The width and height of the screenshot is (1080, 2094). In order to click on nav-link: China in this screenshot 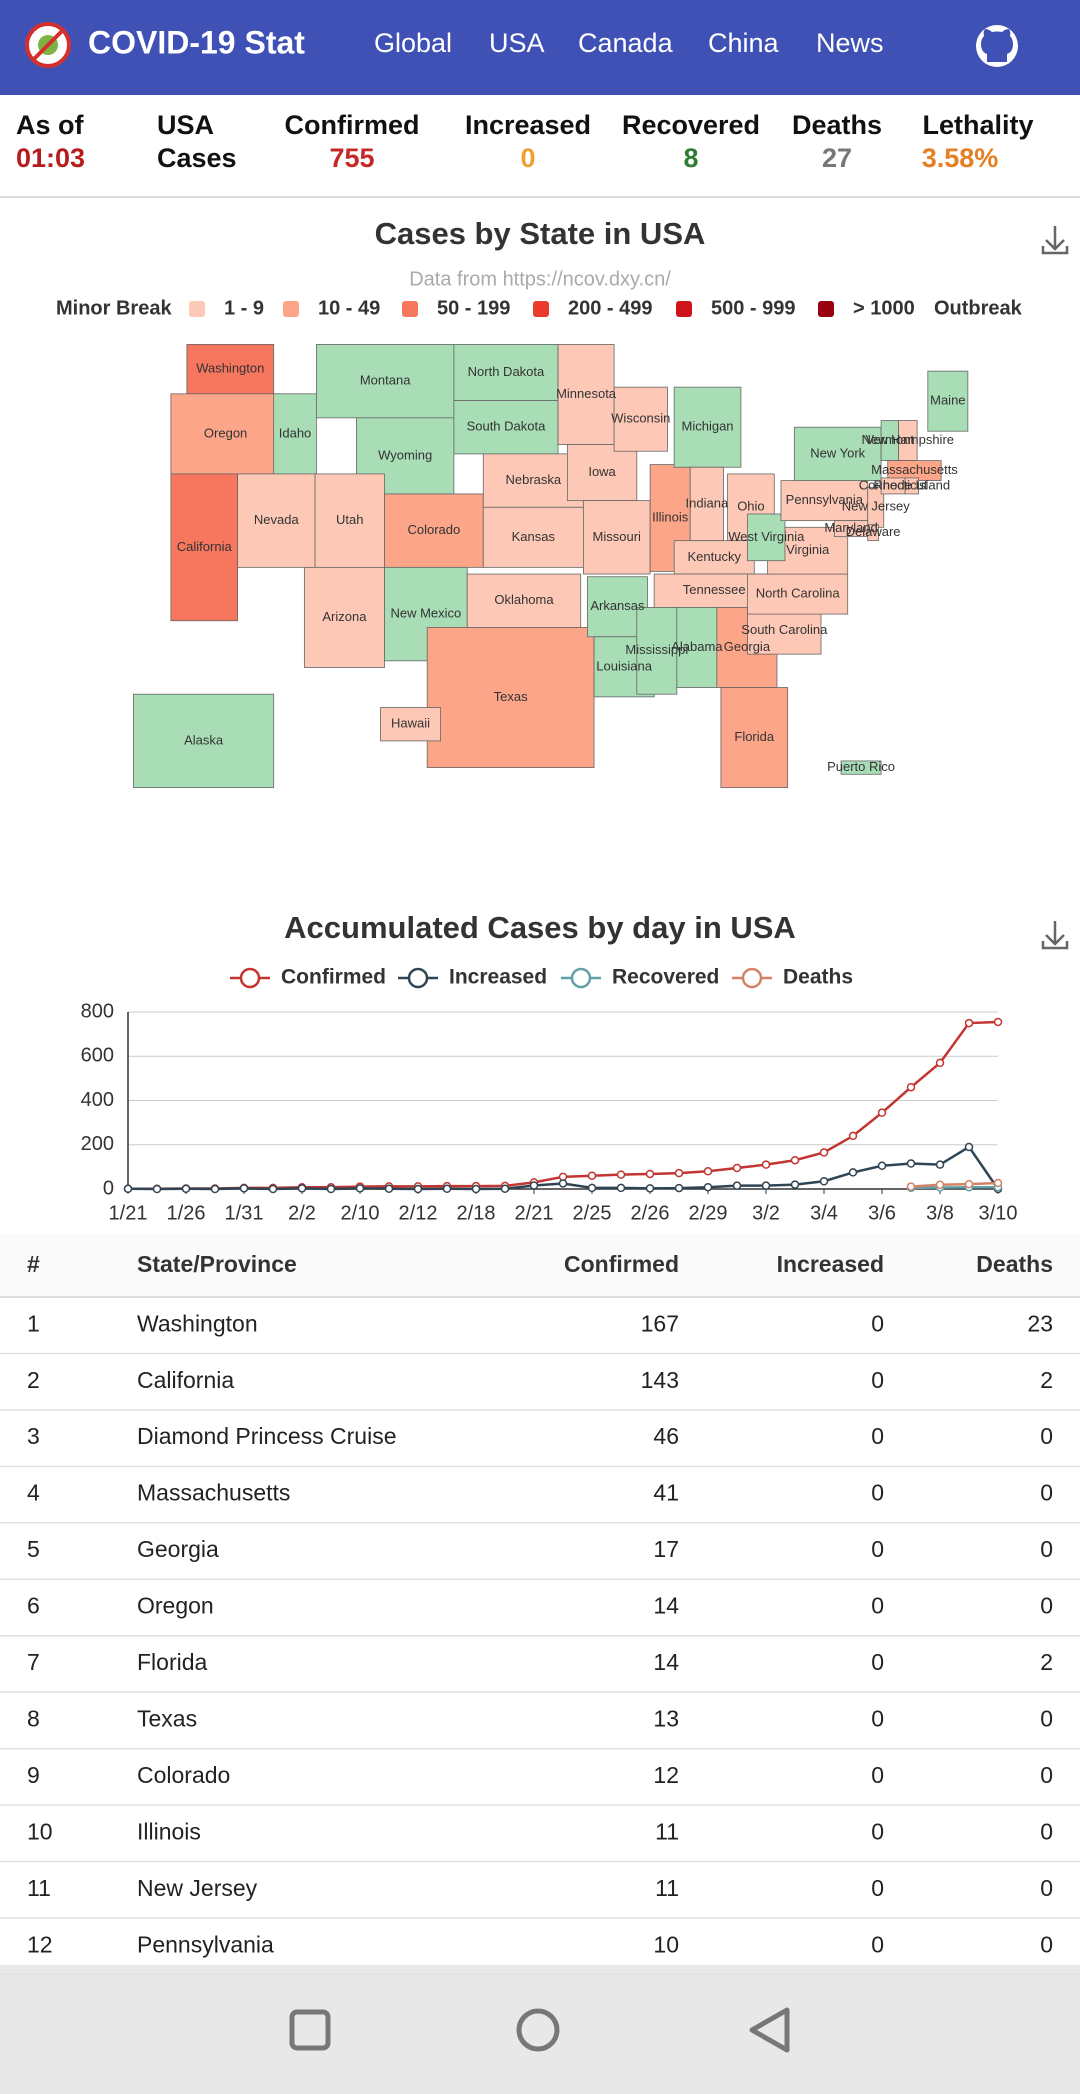, I will do `click(744, 43)`.